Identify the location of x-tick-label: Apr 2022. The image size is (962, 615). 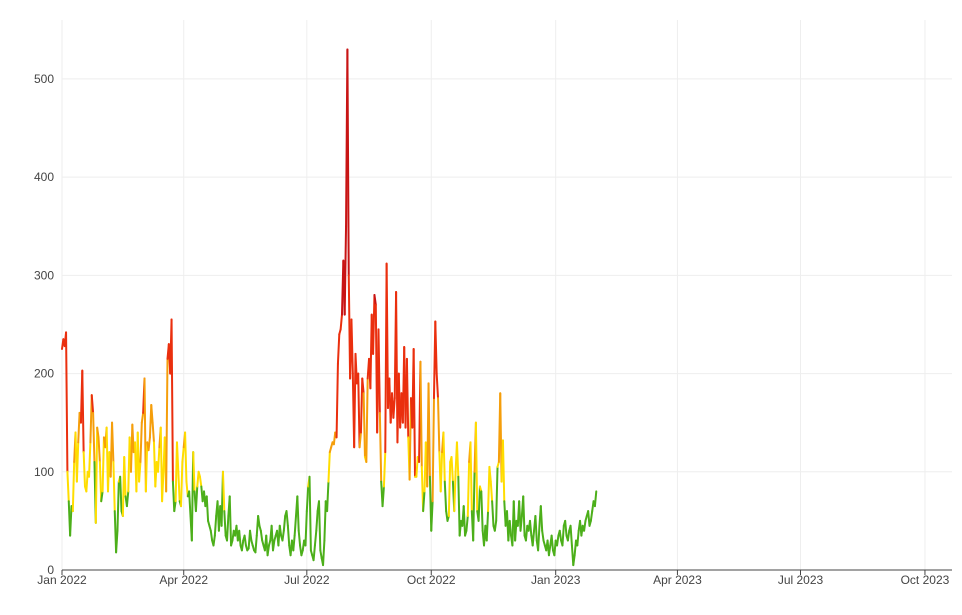
(183, 580).